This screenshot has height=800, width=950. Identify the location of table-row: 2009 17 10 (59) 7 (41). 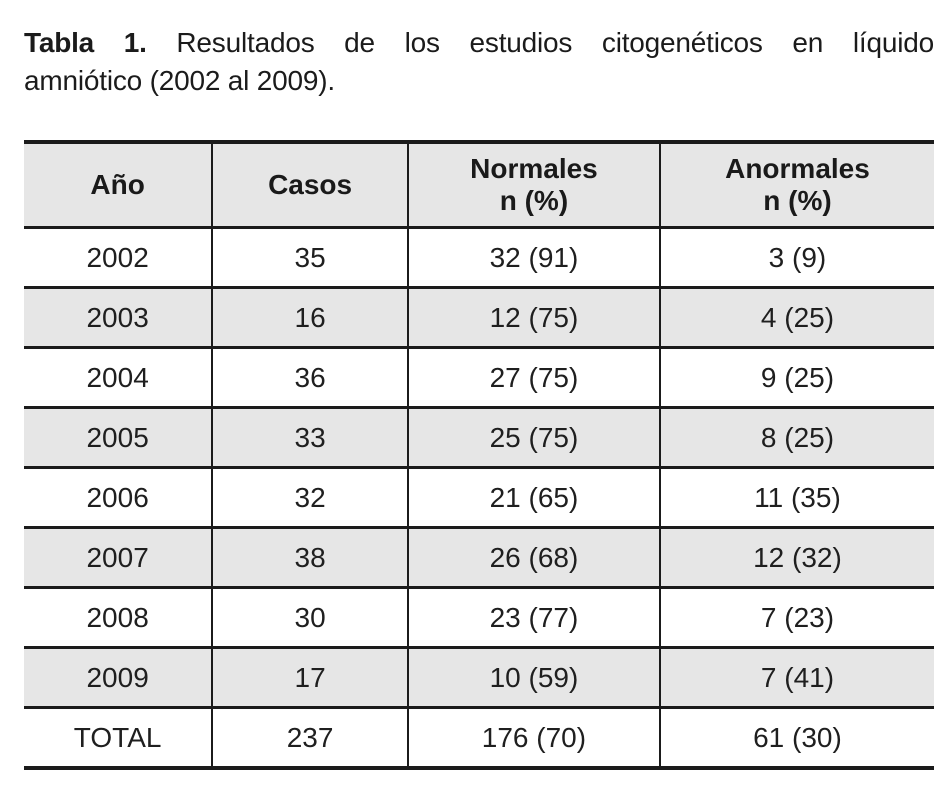
(479, 679).